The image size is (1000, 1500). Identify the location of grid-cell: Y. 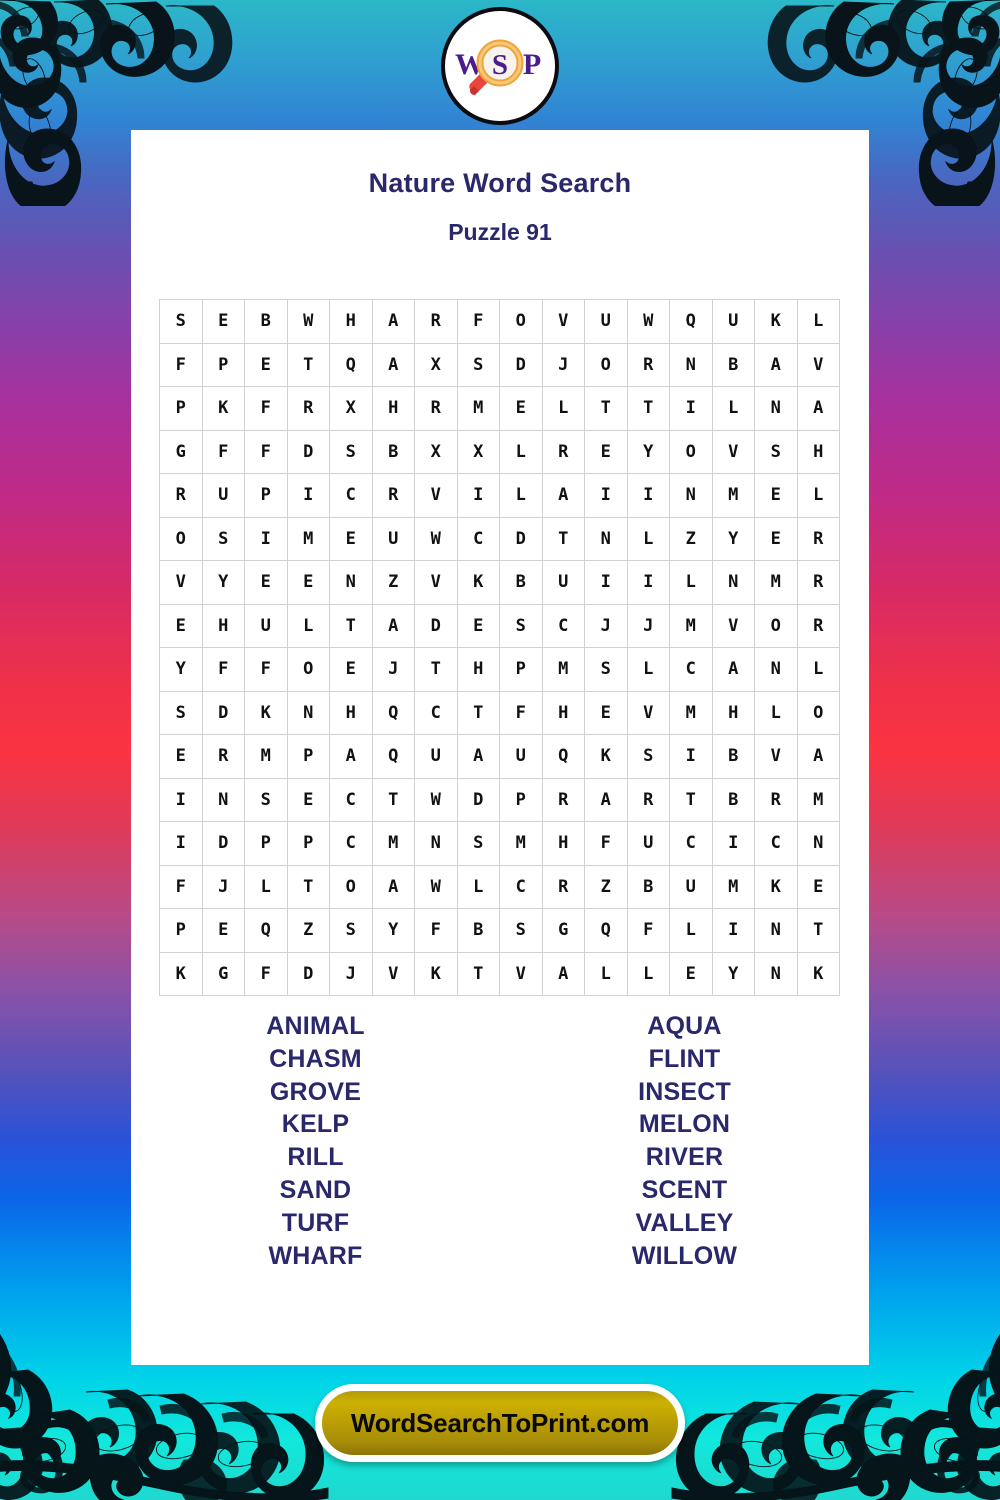
(223, 582).